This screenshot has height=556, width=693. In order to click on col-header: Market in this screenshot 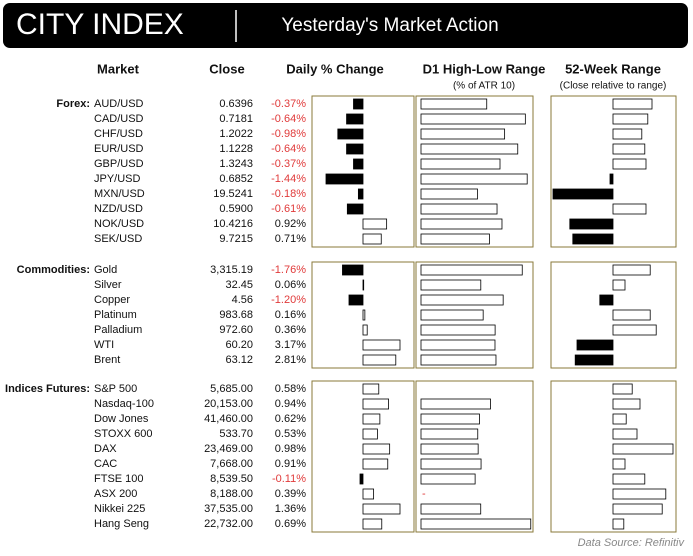, I will do `click(118, 68)`.